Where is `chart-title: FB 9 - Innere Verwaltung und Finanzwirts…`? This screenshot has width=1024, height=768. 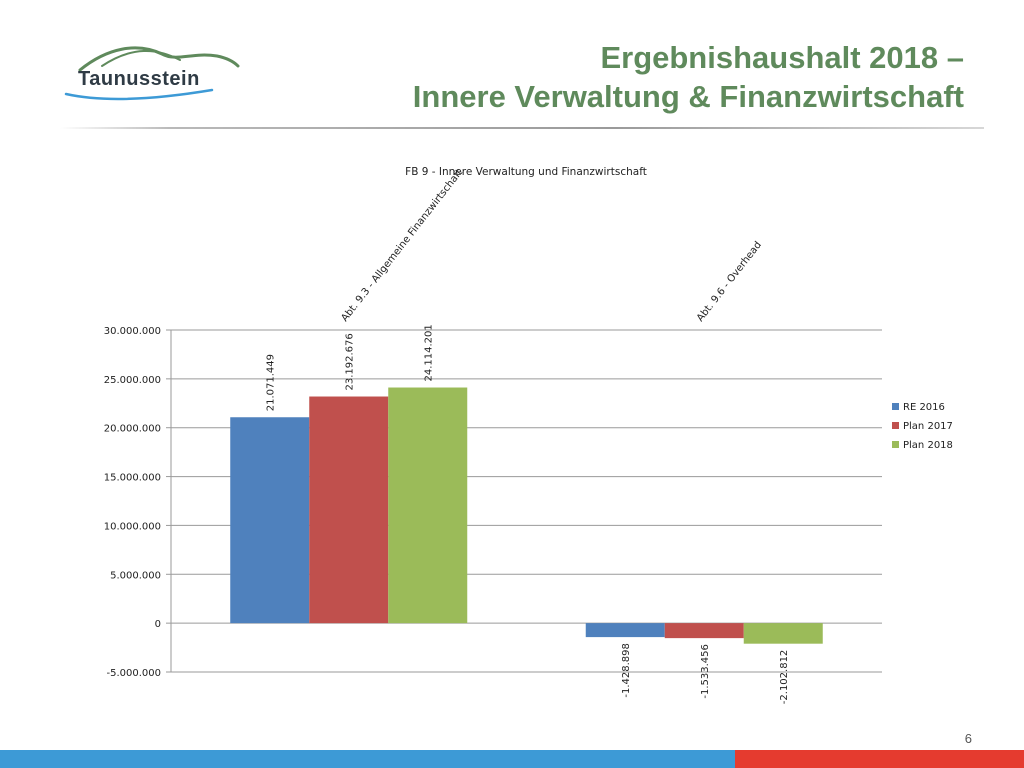 chart-title: FB 9 - Innere Verwaltung und Finanzwirts… is located at coordinates (526, 172).